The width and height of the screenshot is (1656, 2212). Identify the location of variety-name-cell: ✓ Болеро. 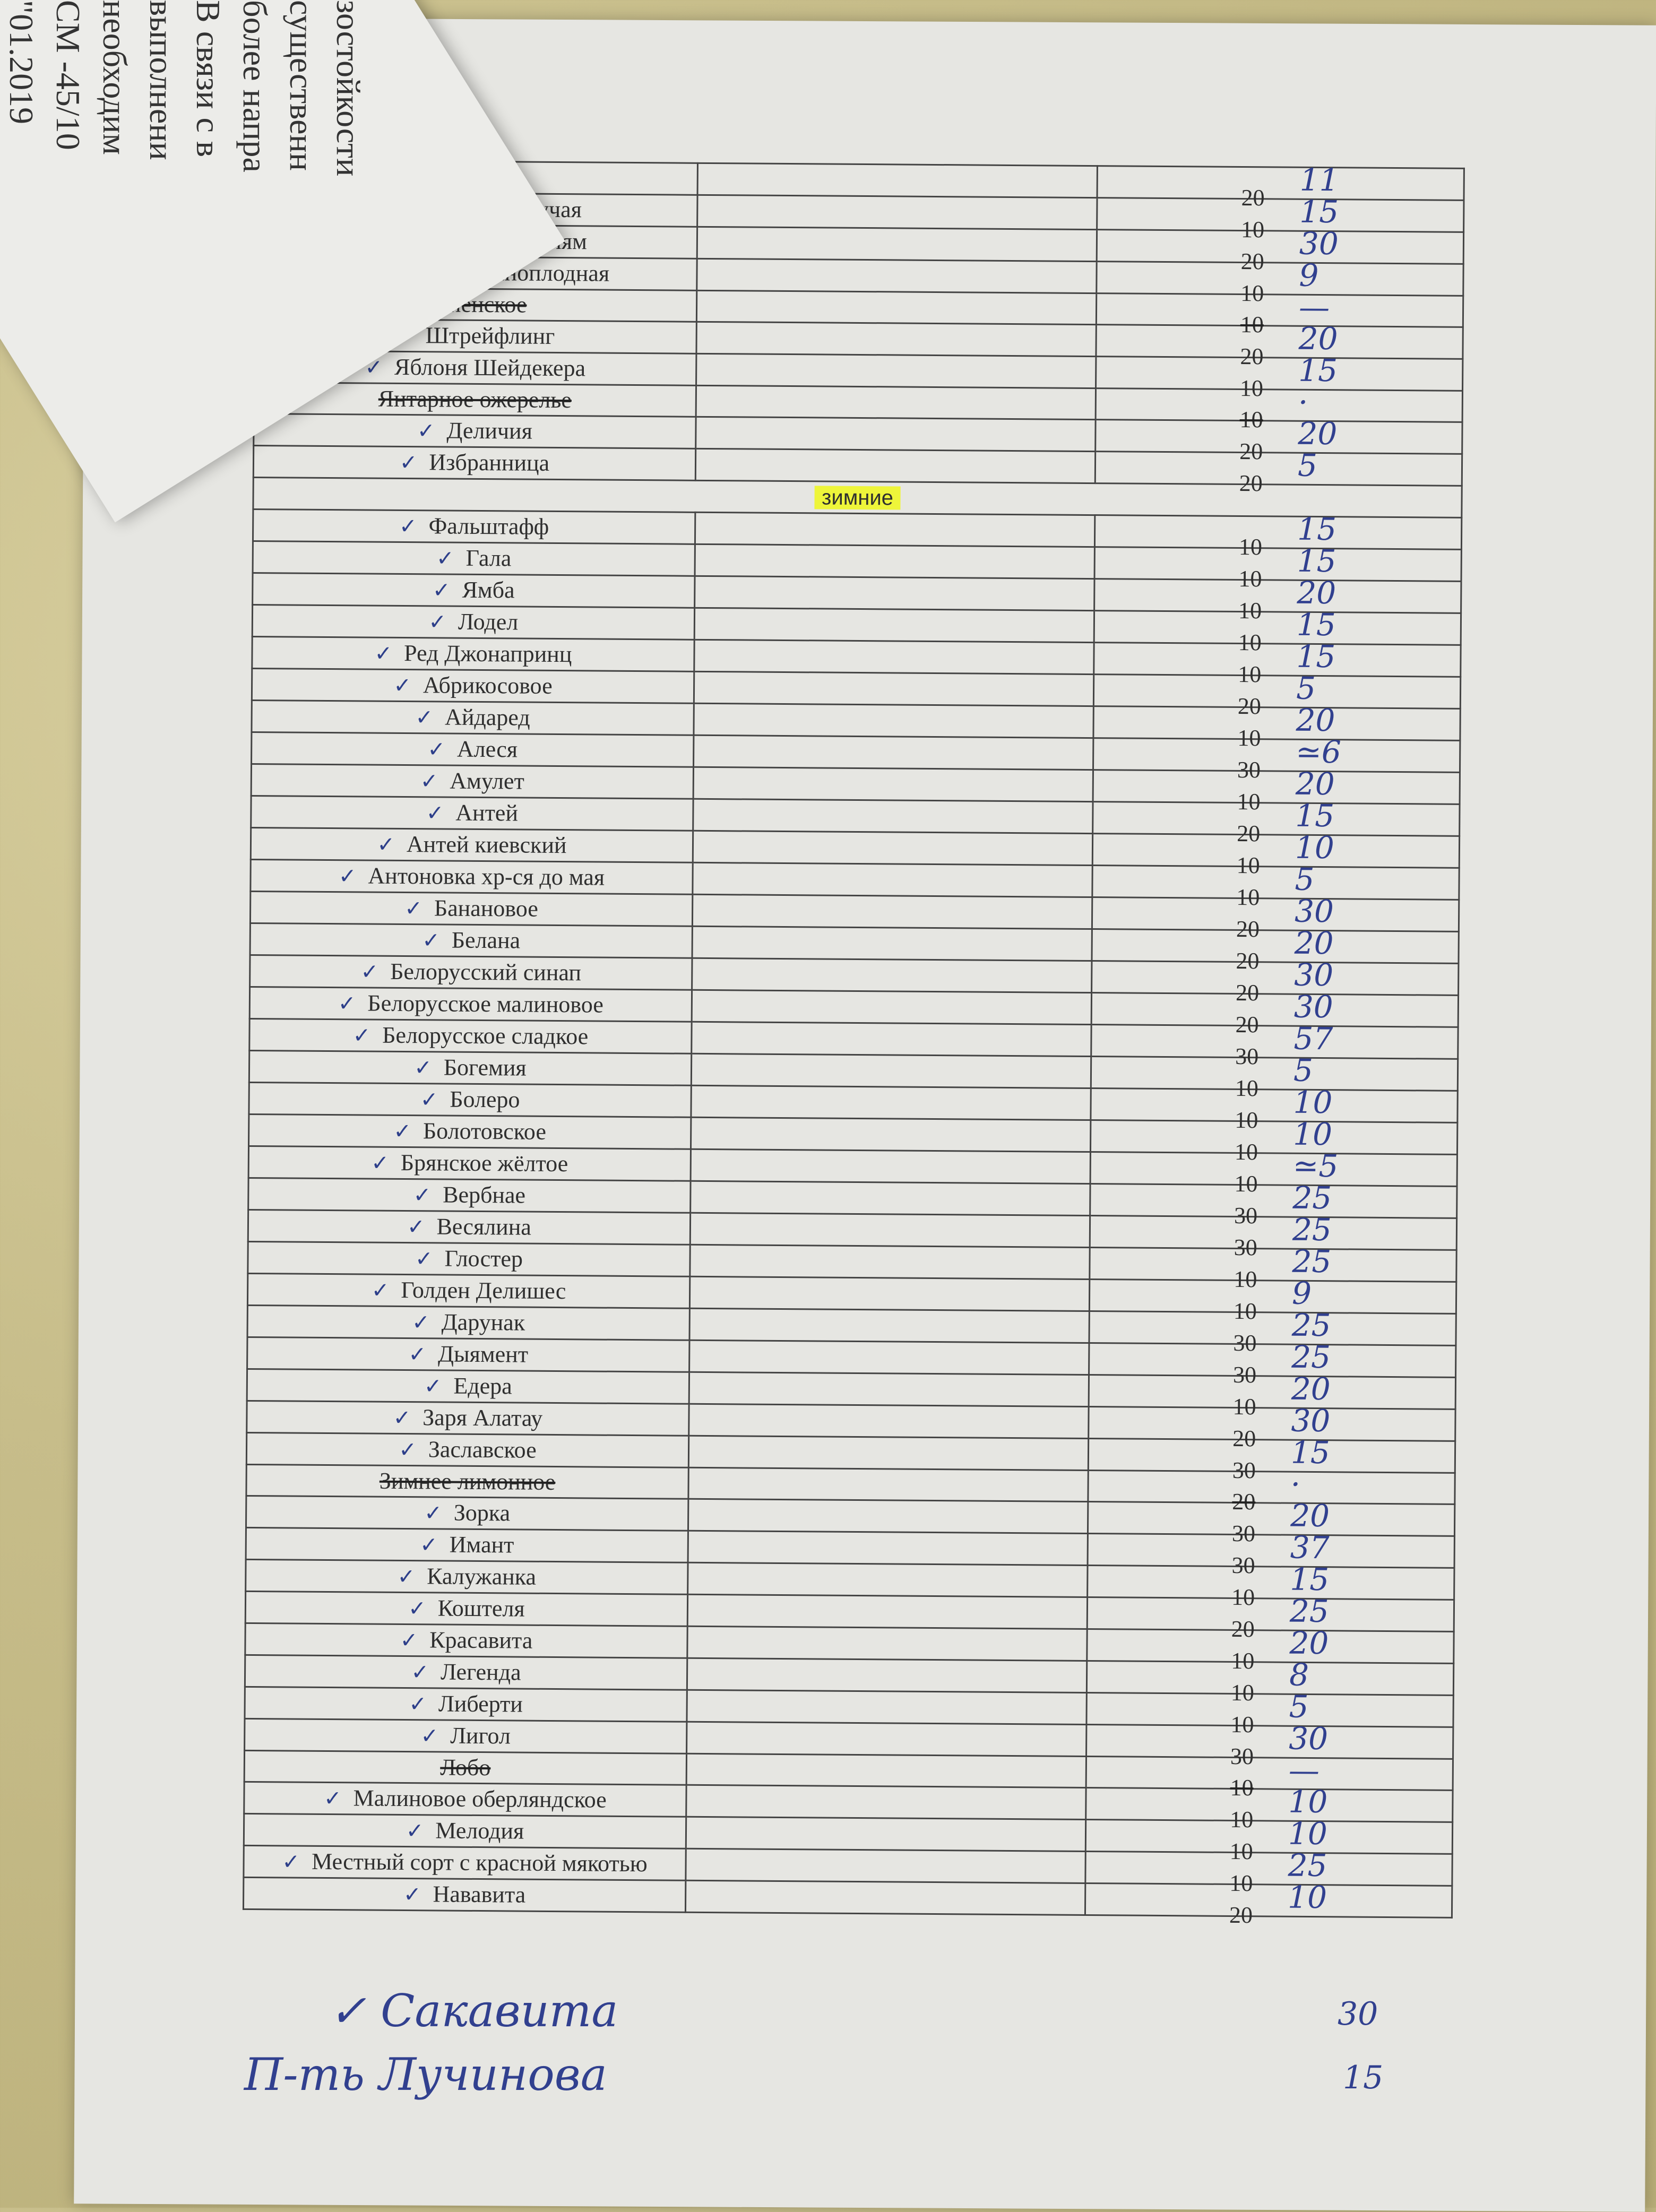
(470, 1100).